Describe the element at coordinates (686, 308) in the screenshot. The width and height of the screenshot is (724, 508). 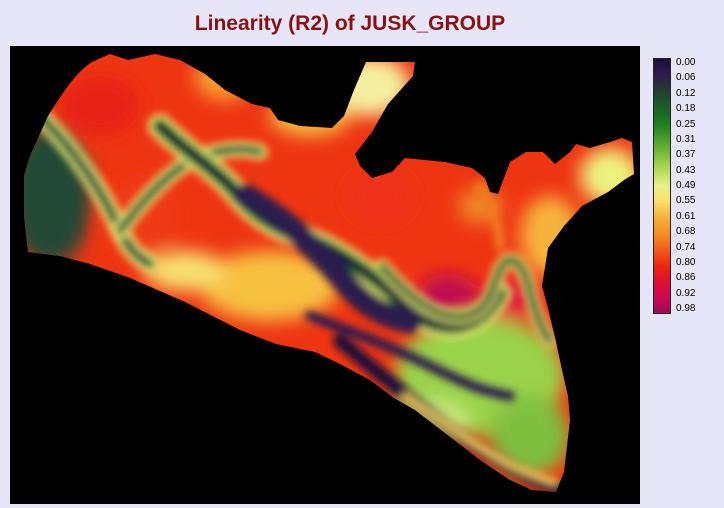
I see `colorbar-tick-label: 0.98` at that location.